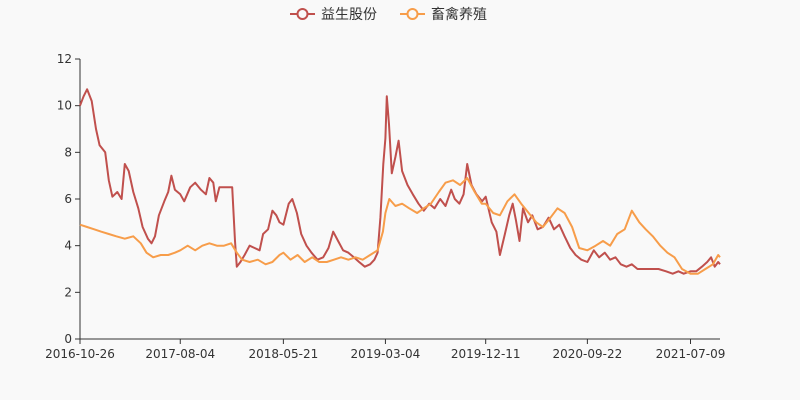  What do you see at coordinates (284, 354) in the screenshot?
I see `x-tick-label: 2018-05-21` at bounding box center [284, 354].